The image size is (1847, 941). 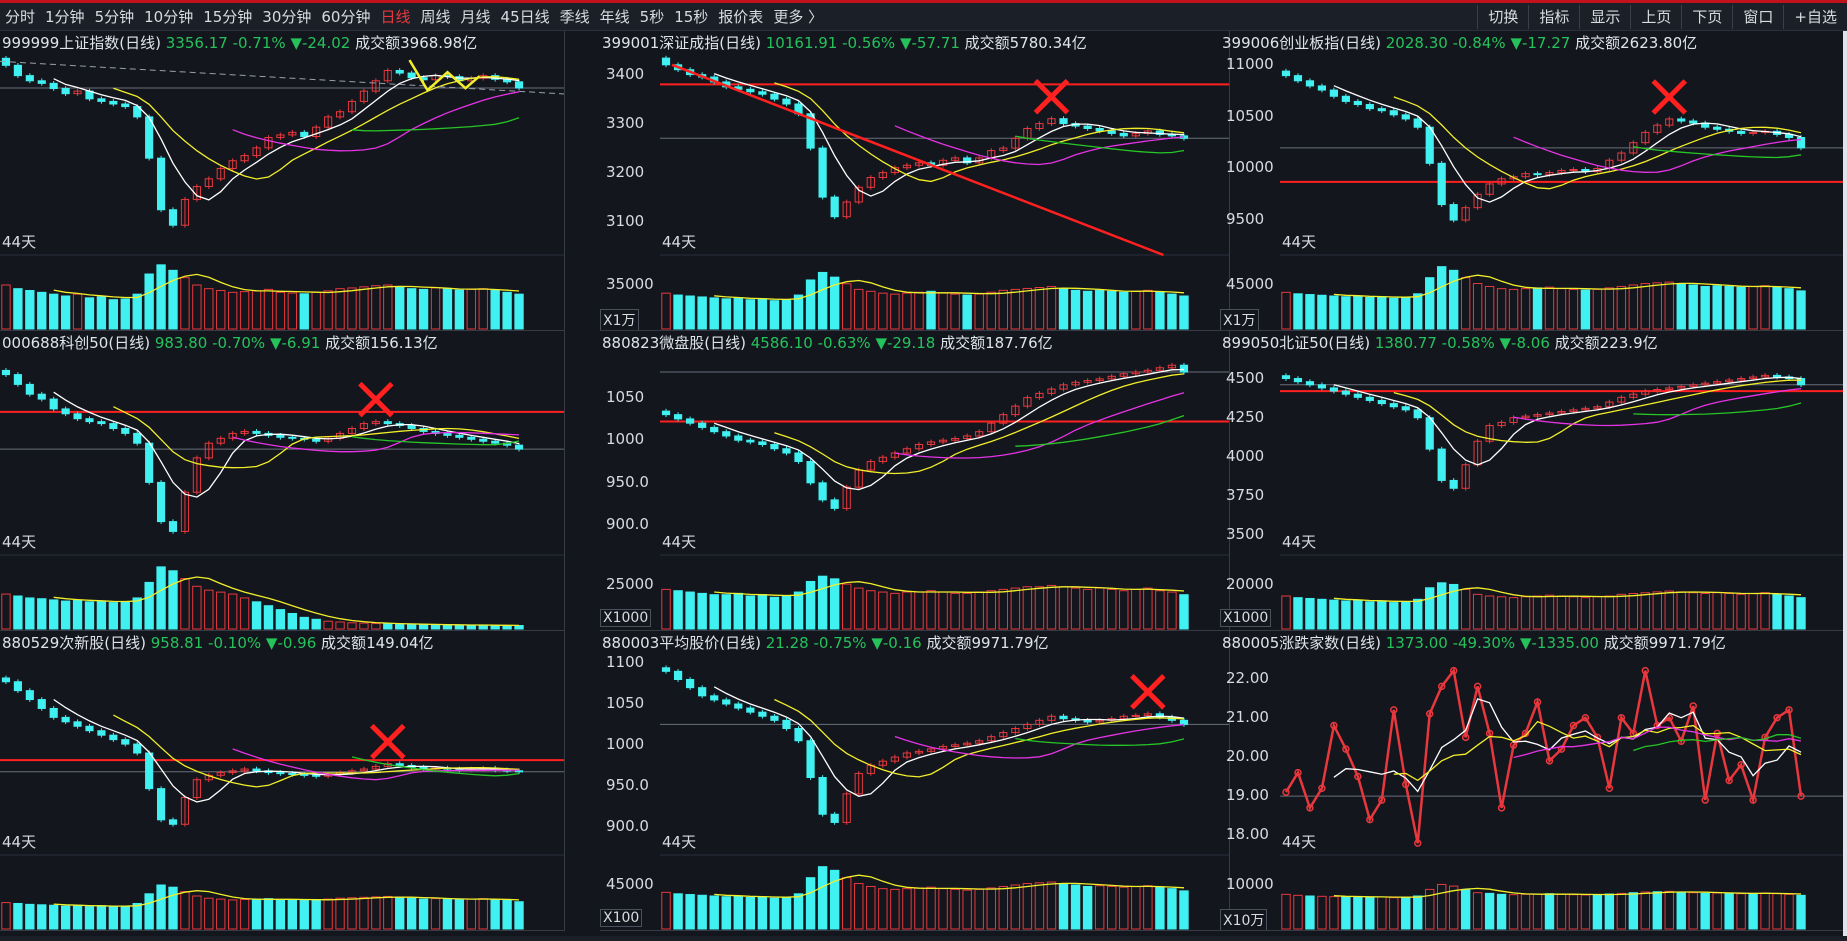 What do you see at coordinates (923, 938) in the screenshot?
I see `bottom-scrollbar` at bounding box center [923, 938].